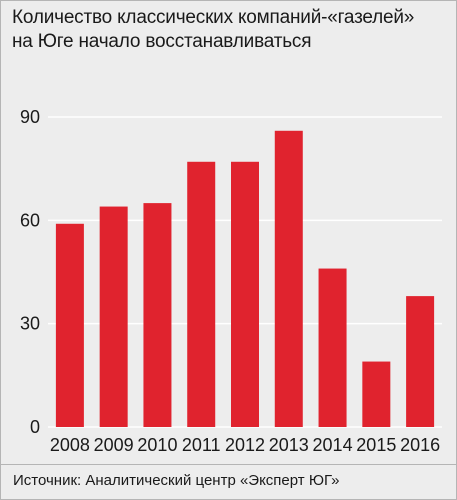 The width and height of the screenshot is (457, 500). Describe the element at coordinates (114, 445) in the screenshot. I see `x-tick-label-2009: 2009` at that location.